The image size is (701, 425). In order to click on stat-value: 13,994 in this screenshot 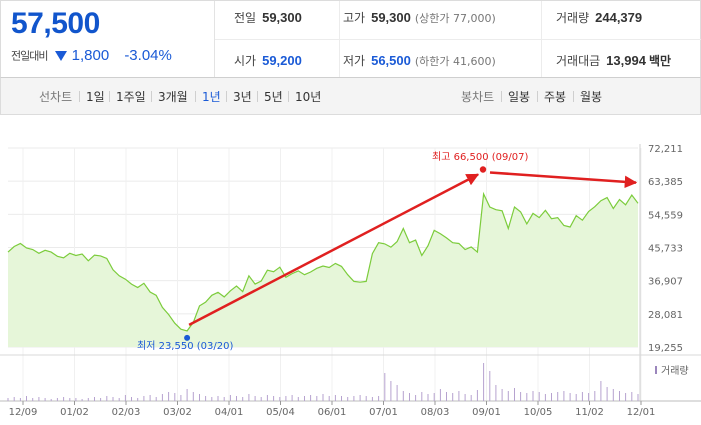, I will do `click(626, 60)`.